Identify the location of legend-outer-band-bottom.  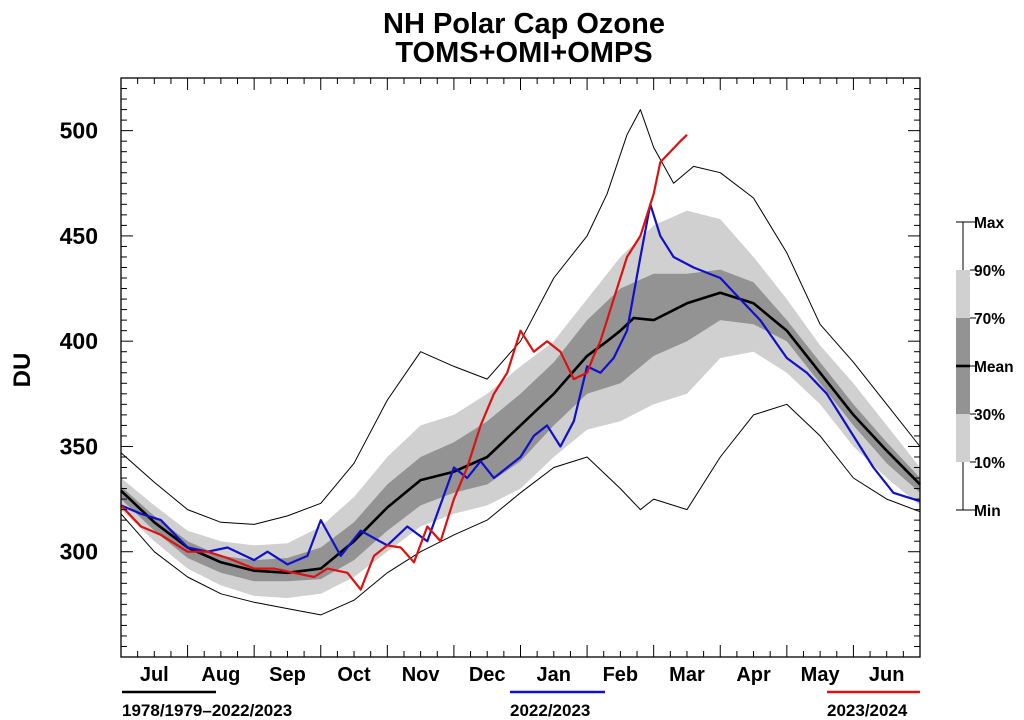
(963, 438).